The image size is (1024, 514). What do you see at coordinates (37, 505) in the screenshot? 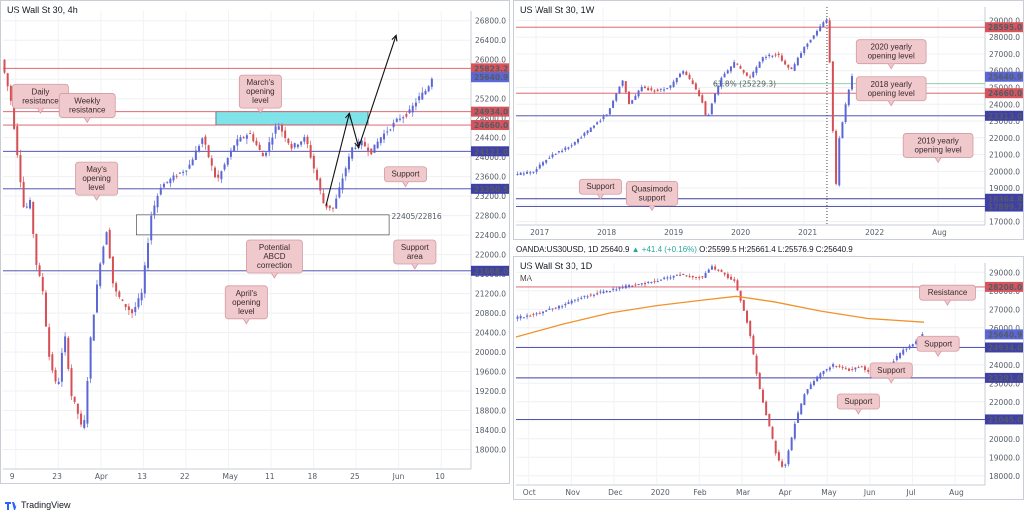
I see `tradingview-logo: TradingView` at bounding box center [37, 505].